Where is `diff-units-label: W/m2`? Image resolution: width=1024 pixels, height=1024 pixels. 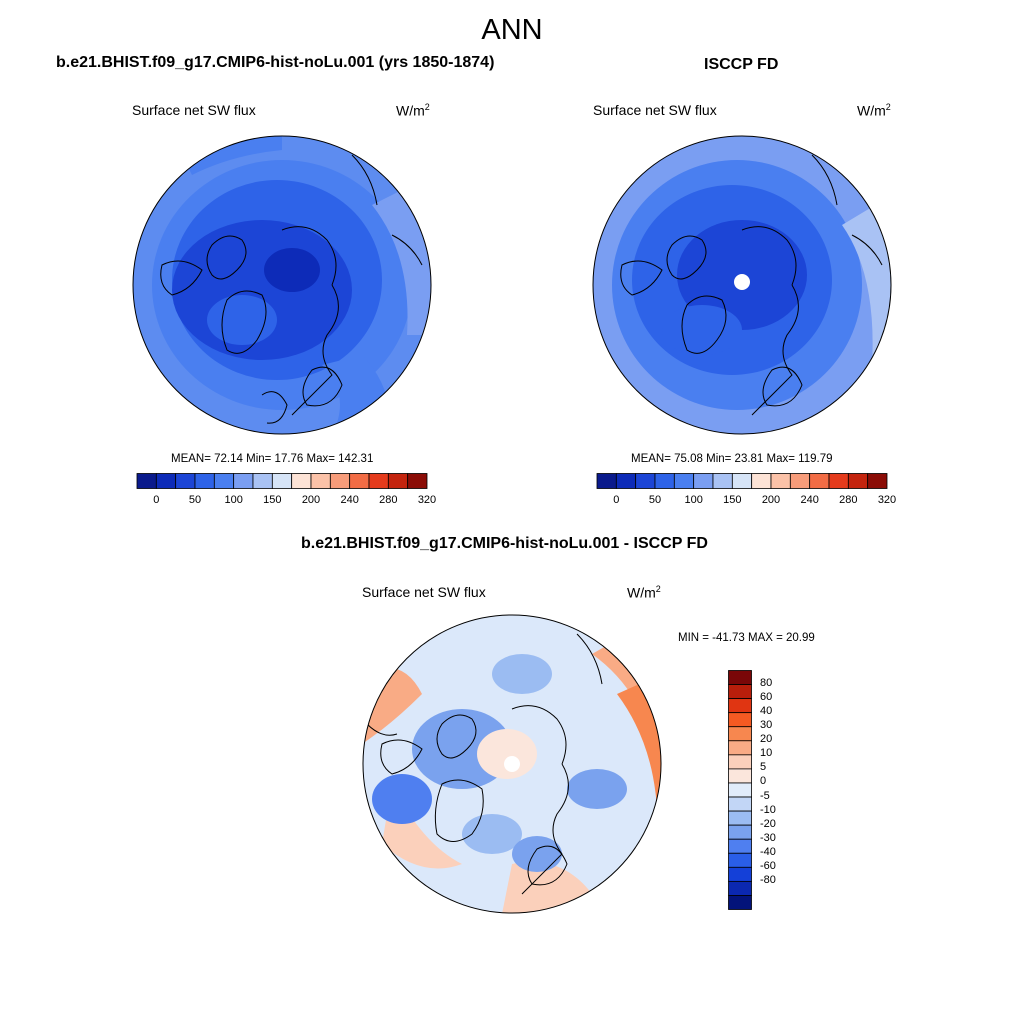 diff-units-label: W/m2 is located at coordinates (644, 592).